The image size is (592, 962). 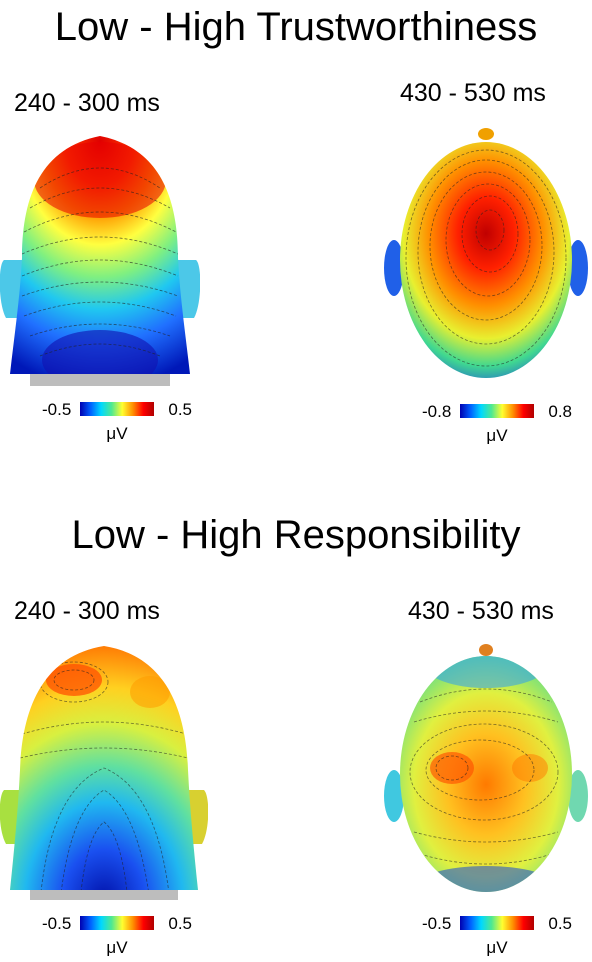 I want to click on panel-title-trustworthiness: Low - High Trustworthiness, so click(x=296, y=27).